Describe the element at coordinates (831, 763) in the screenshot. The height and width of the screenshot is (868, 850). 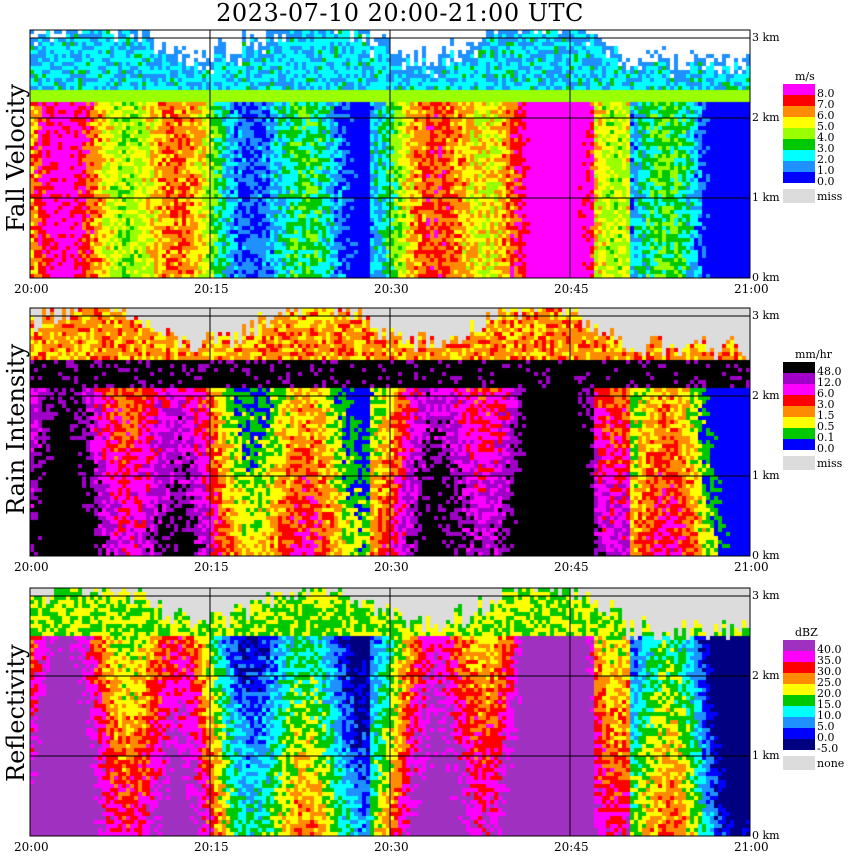
I see `legend-label: none` at that location.